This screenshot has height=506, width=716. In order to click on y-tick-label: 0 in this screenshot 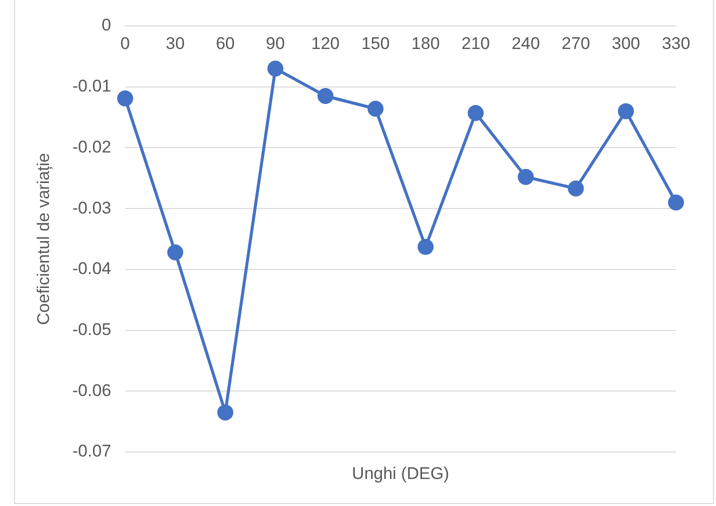, I will do `click(107, 25)`.